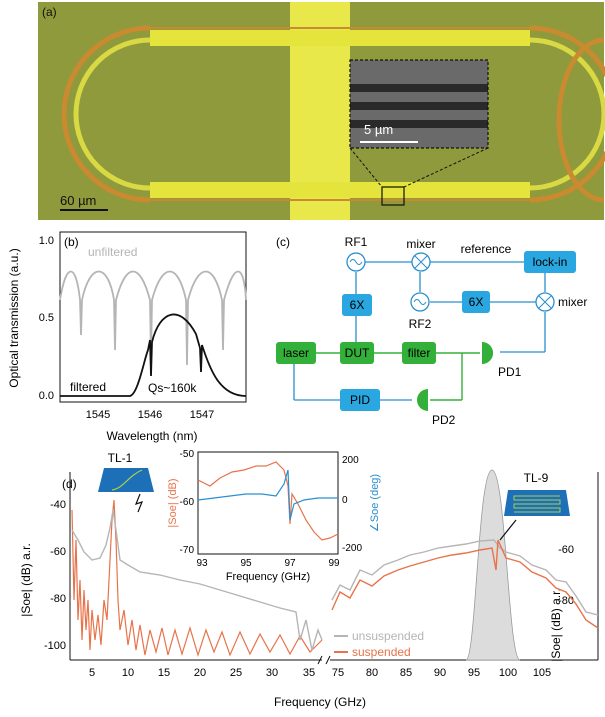 This screenshot has width=605, height=717. Describe the element at coordinates (49, 12) in the screenshot. I see `panel-a-label: (a)` at that location.